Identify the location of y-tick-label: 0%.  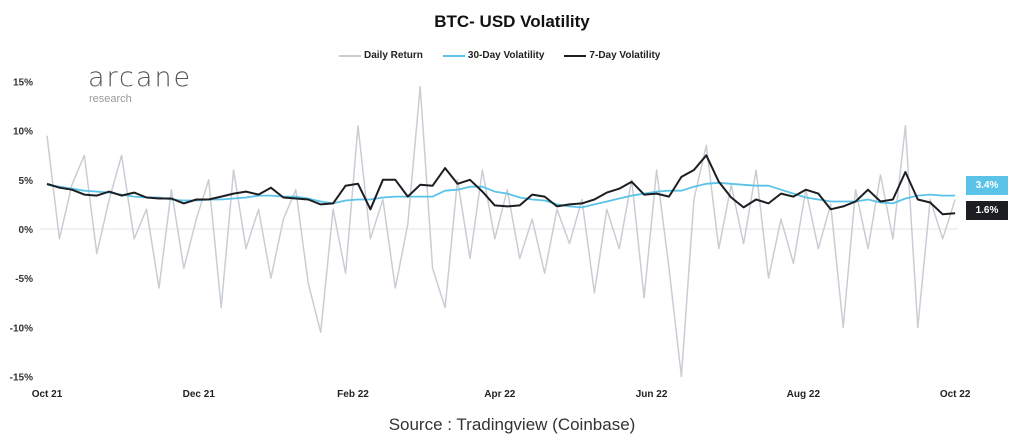
(26, 230).